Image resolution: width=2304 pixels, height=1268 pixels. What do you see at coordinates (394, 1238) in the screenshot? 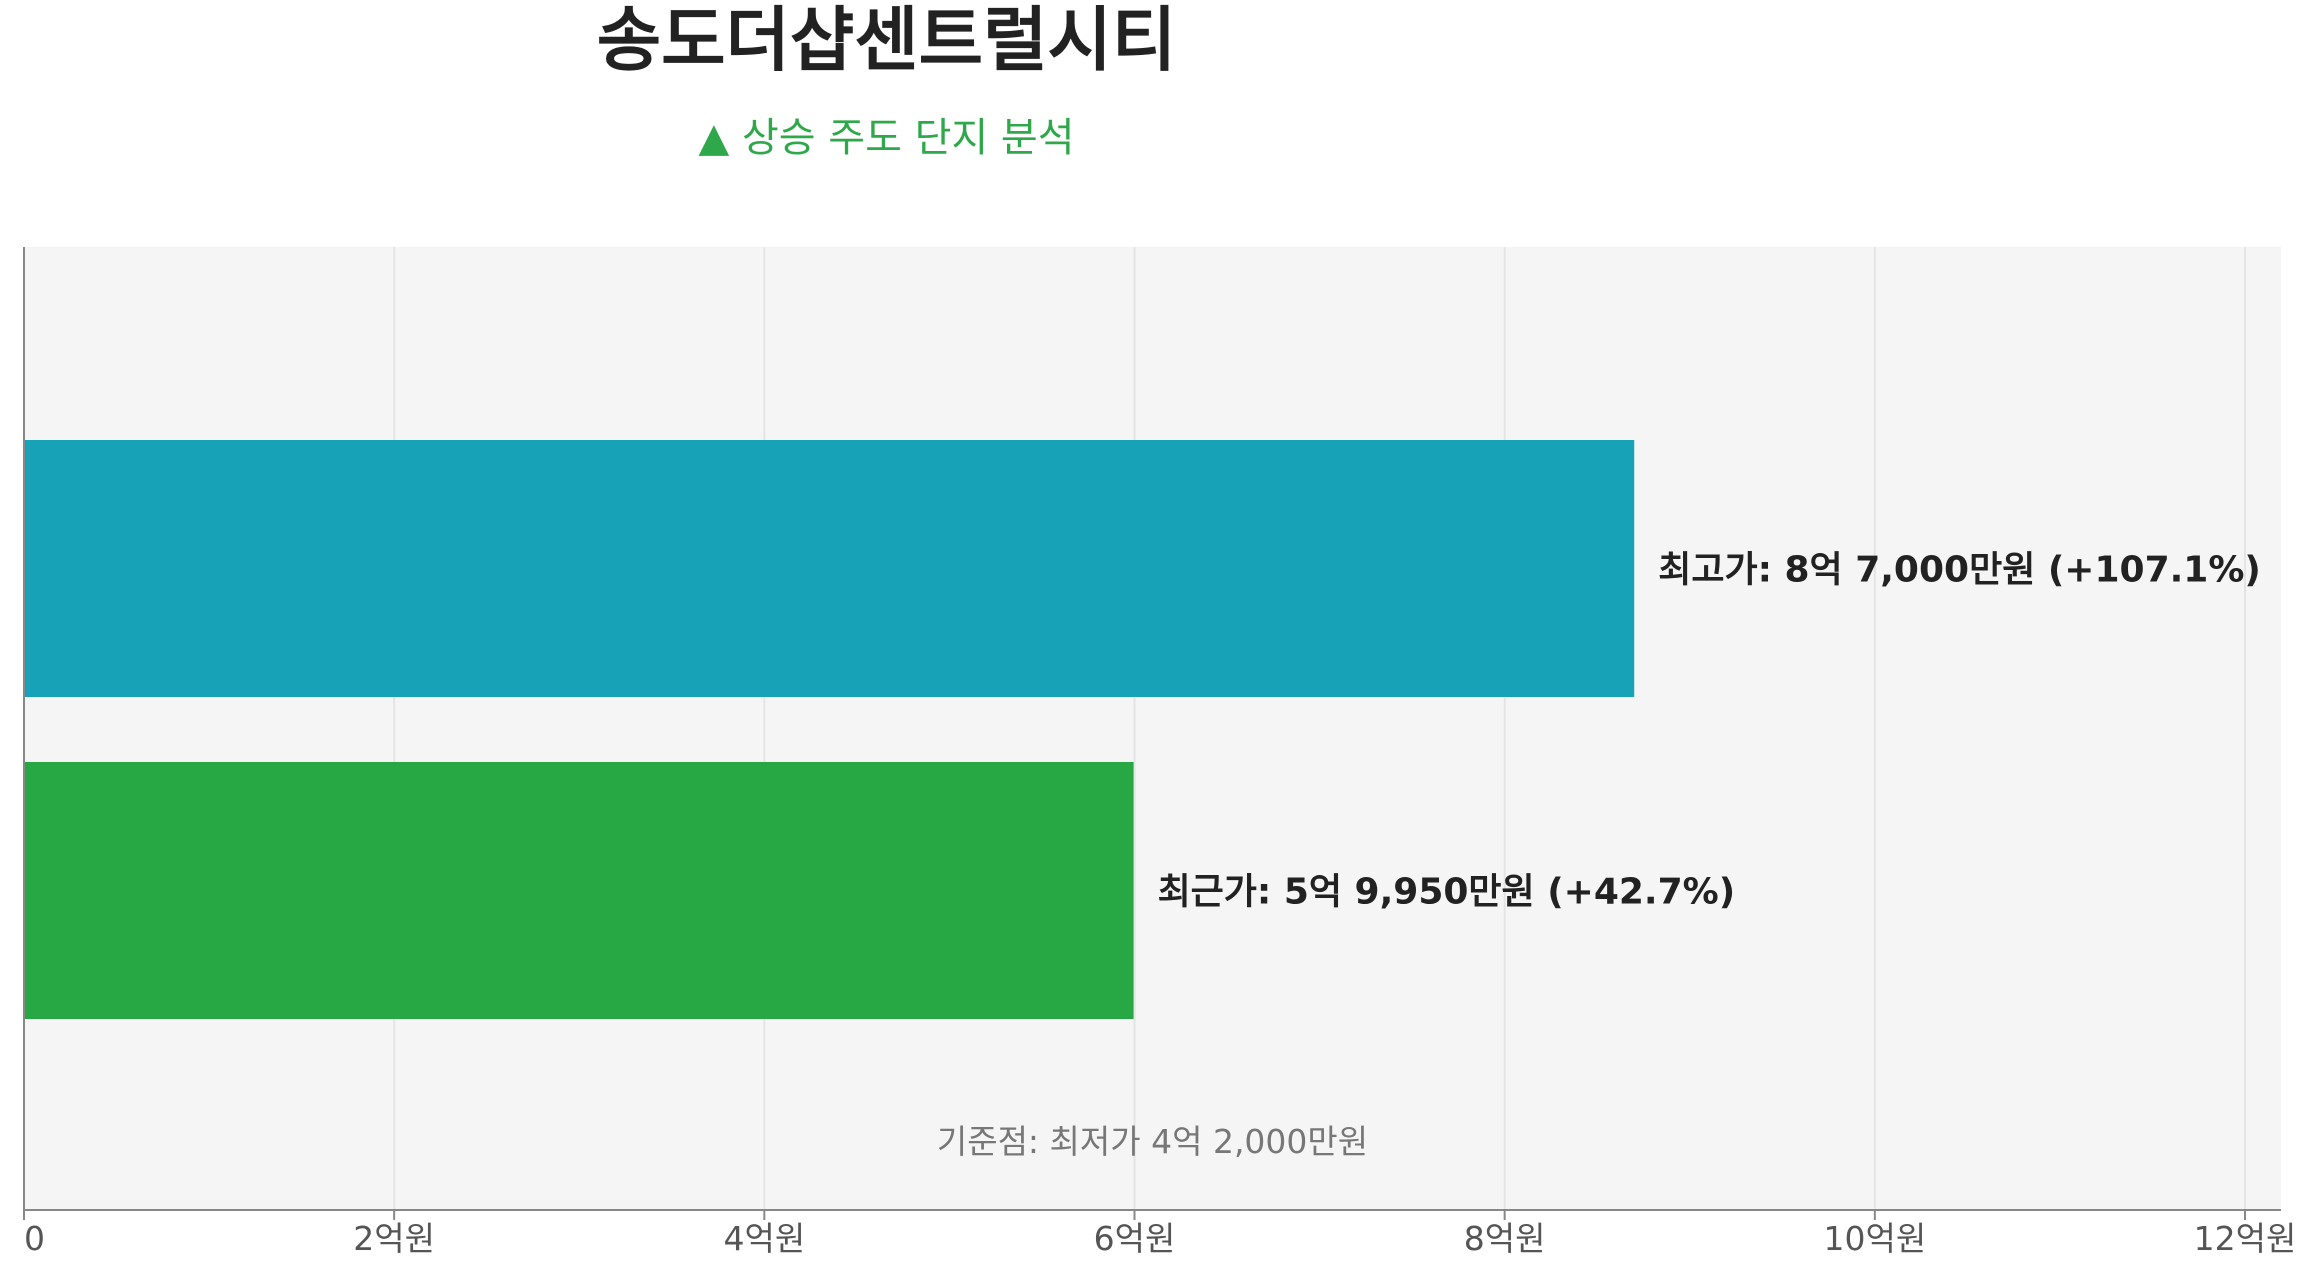
I see `x-tick-label: 2억원` at bounding box center [394, 1238].